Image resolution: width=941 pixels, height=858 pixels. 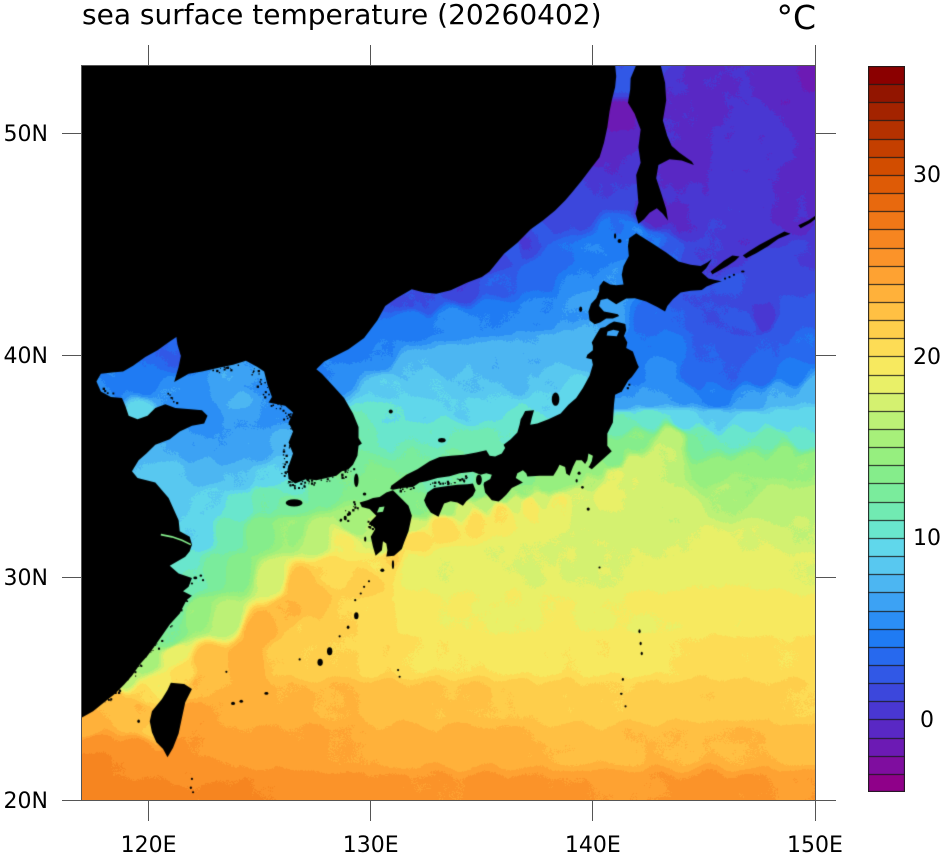 What do you see at coordinates (927, 176) in the screenshot?
I see `colorbar-label-30: 30` at bounding box center [927, 176].